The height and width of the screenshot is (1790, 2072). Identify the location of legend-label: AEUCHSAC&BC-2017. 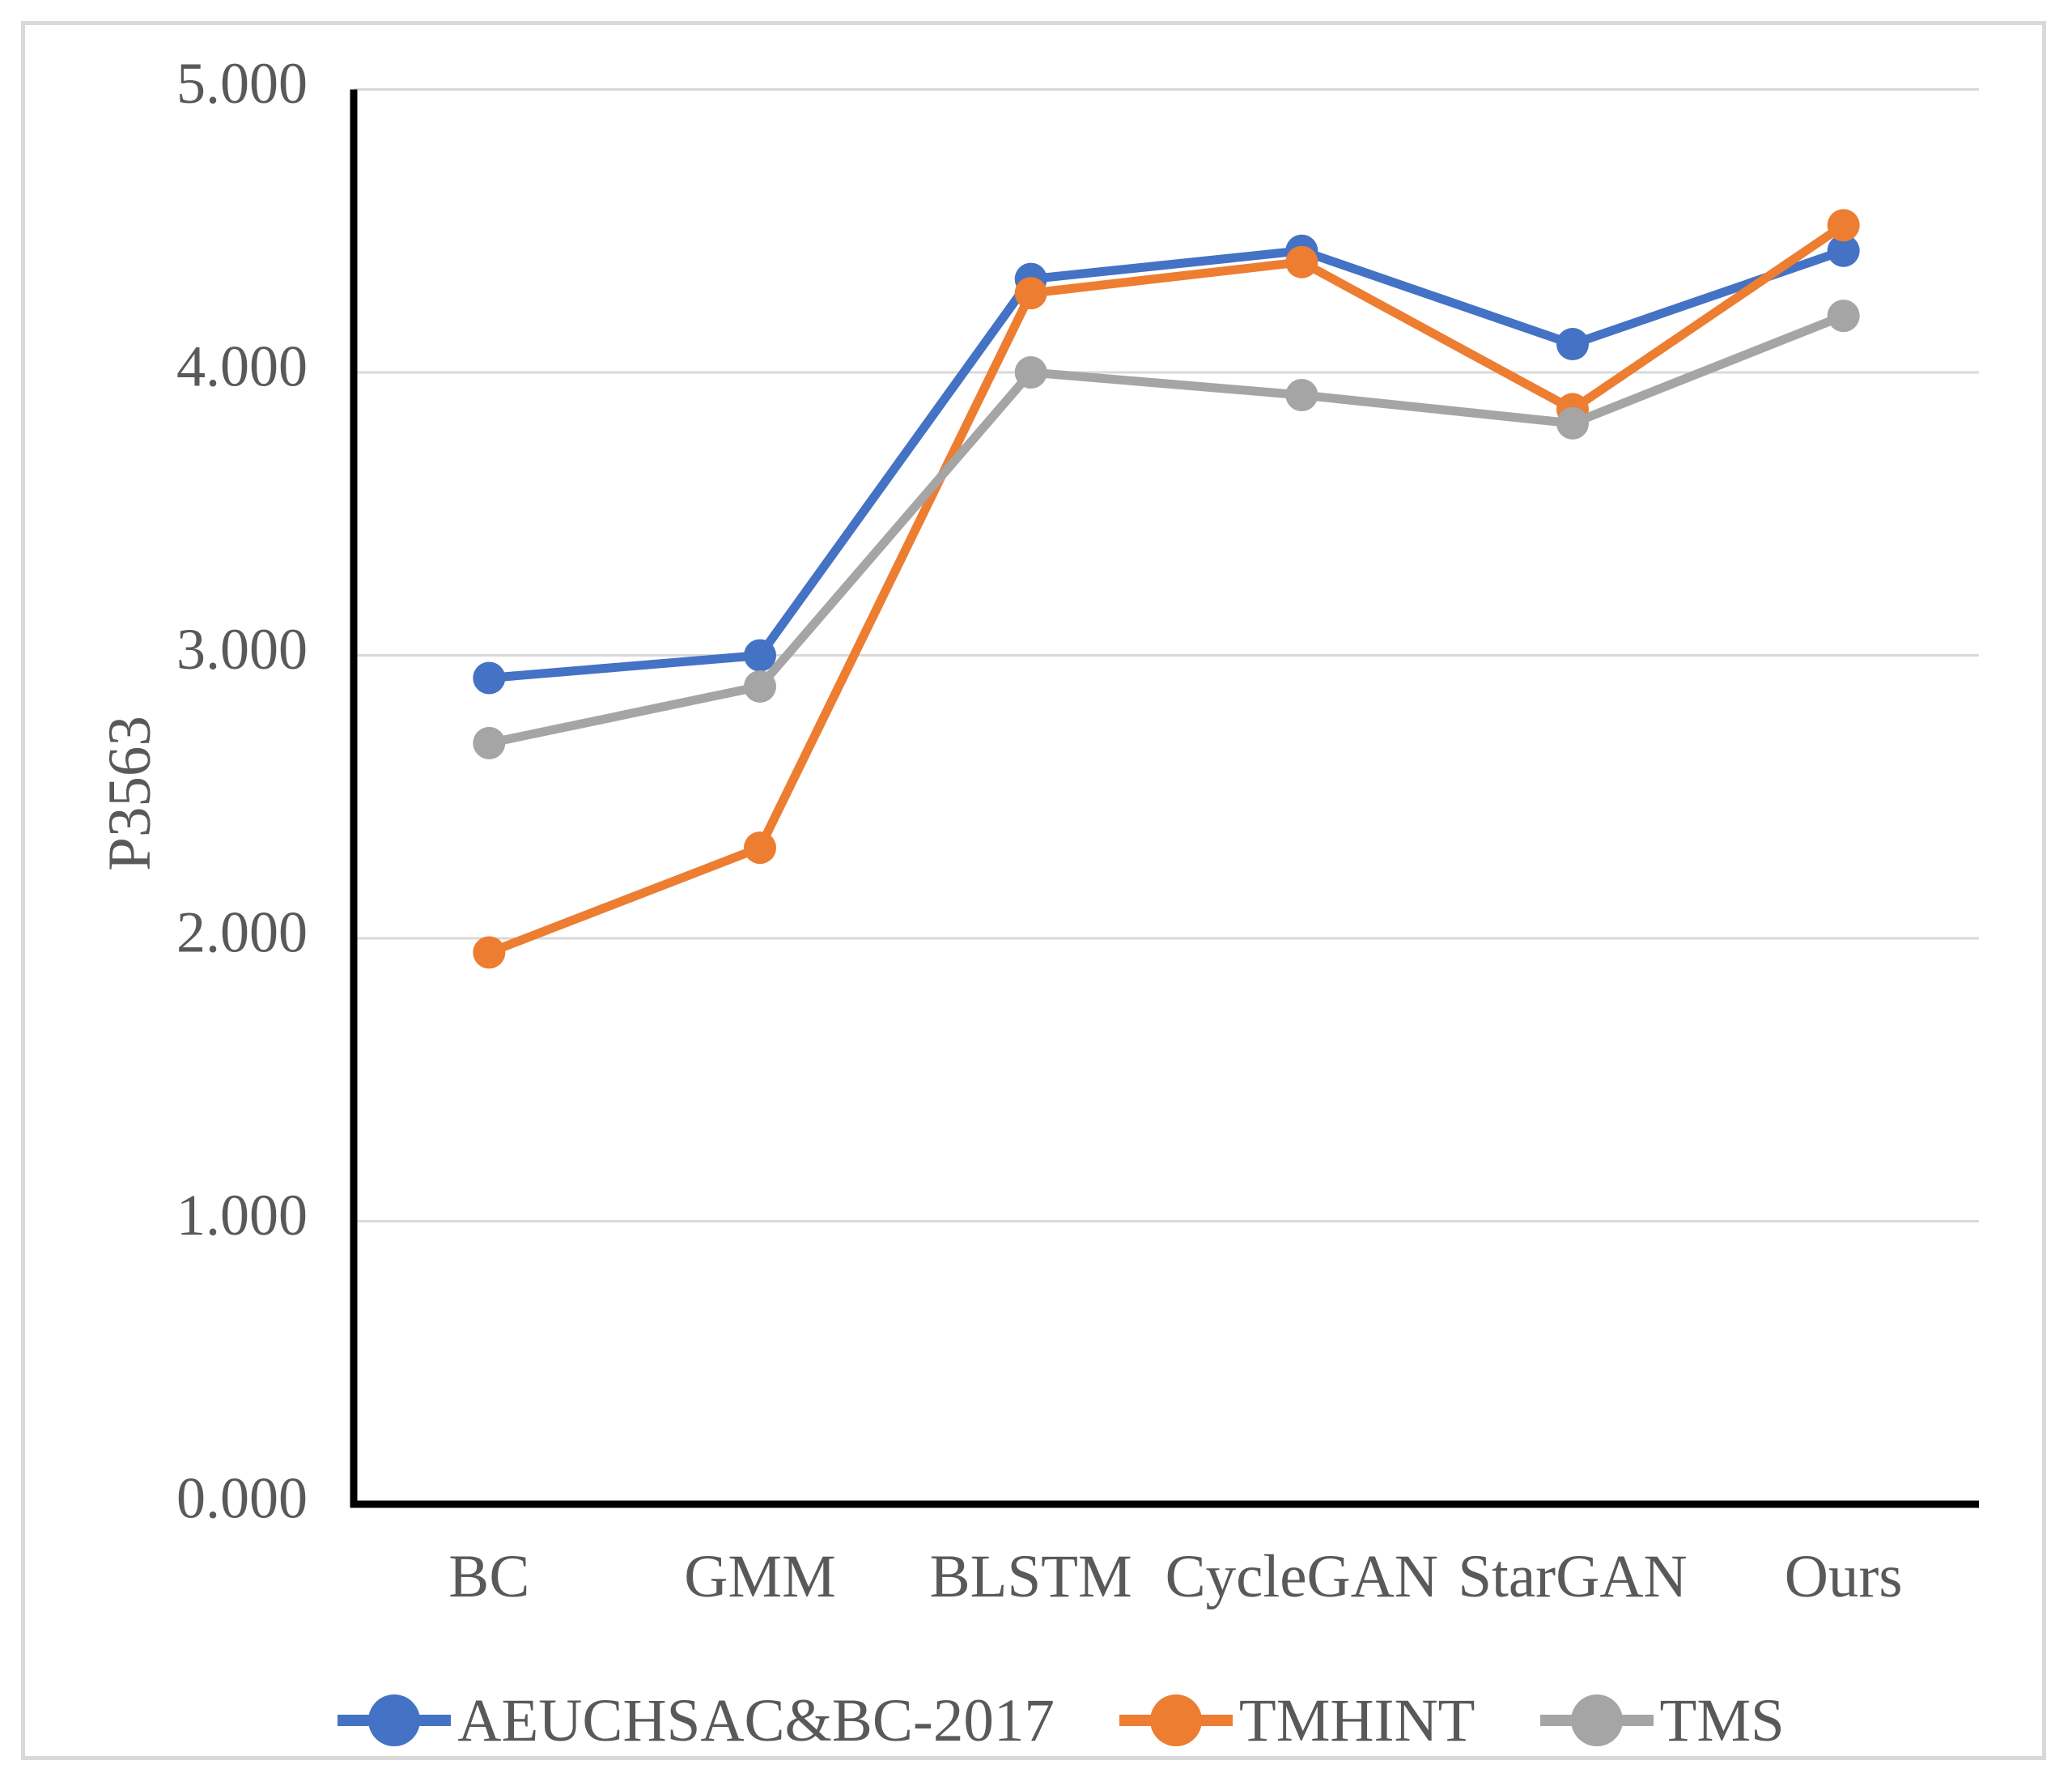
(756, 1720).